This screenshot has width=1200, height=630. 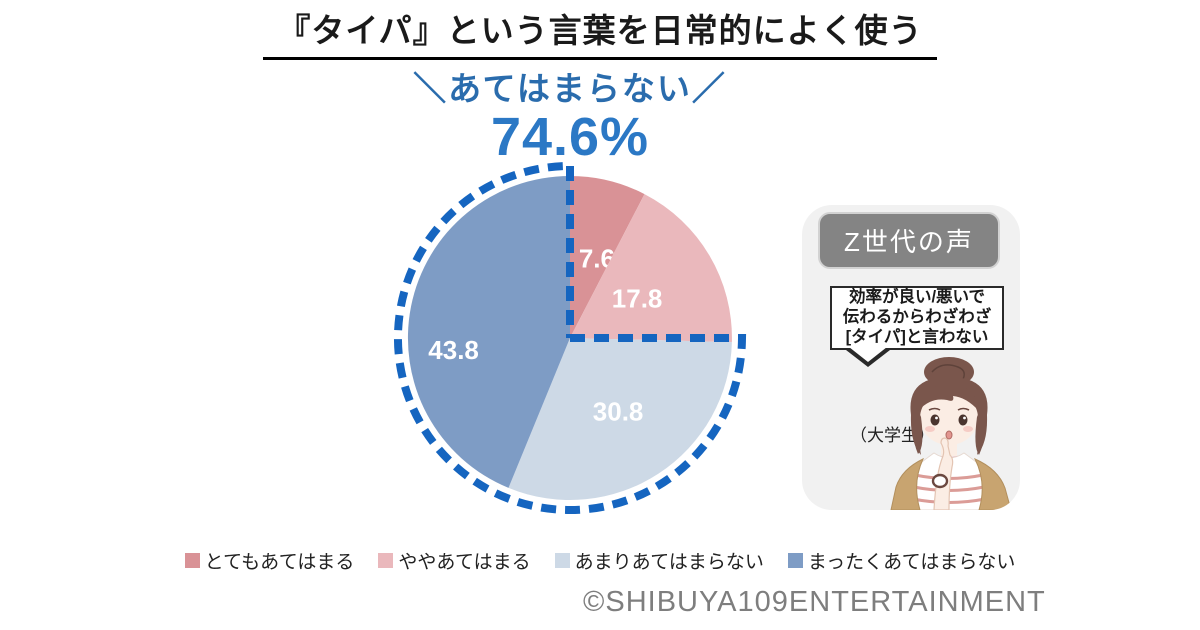 I want to click on legend-item-4: まったくあてはまらない, so click(x=901, y=560).